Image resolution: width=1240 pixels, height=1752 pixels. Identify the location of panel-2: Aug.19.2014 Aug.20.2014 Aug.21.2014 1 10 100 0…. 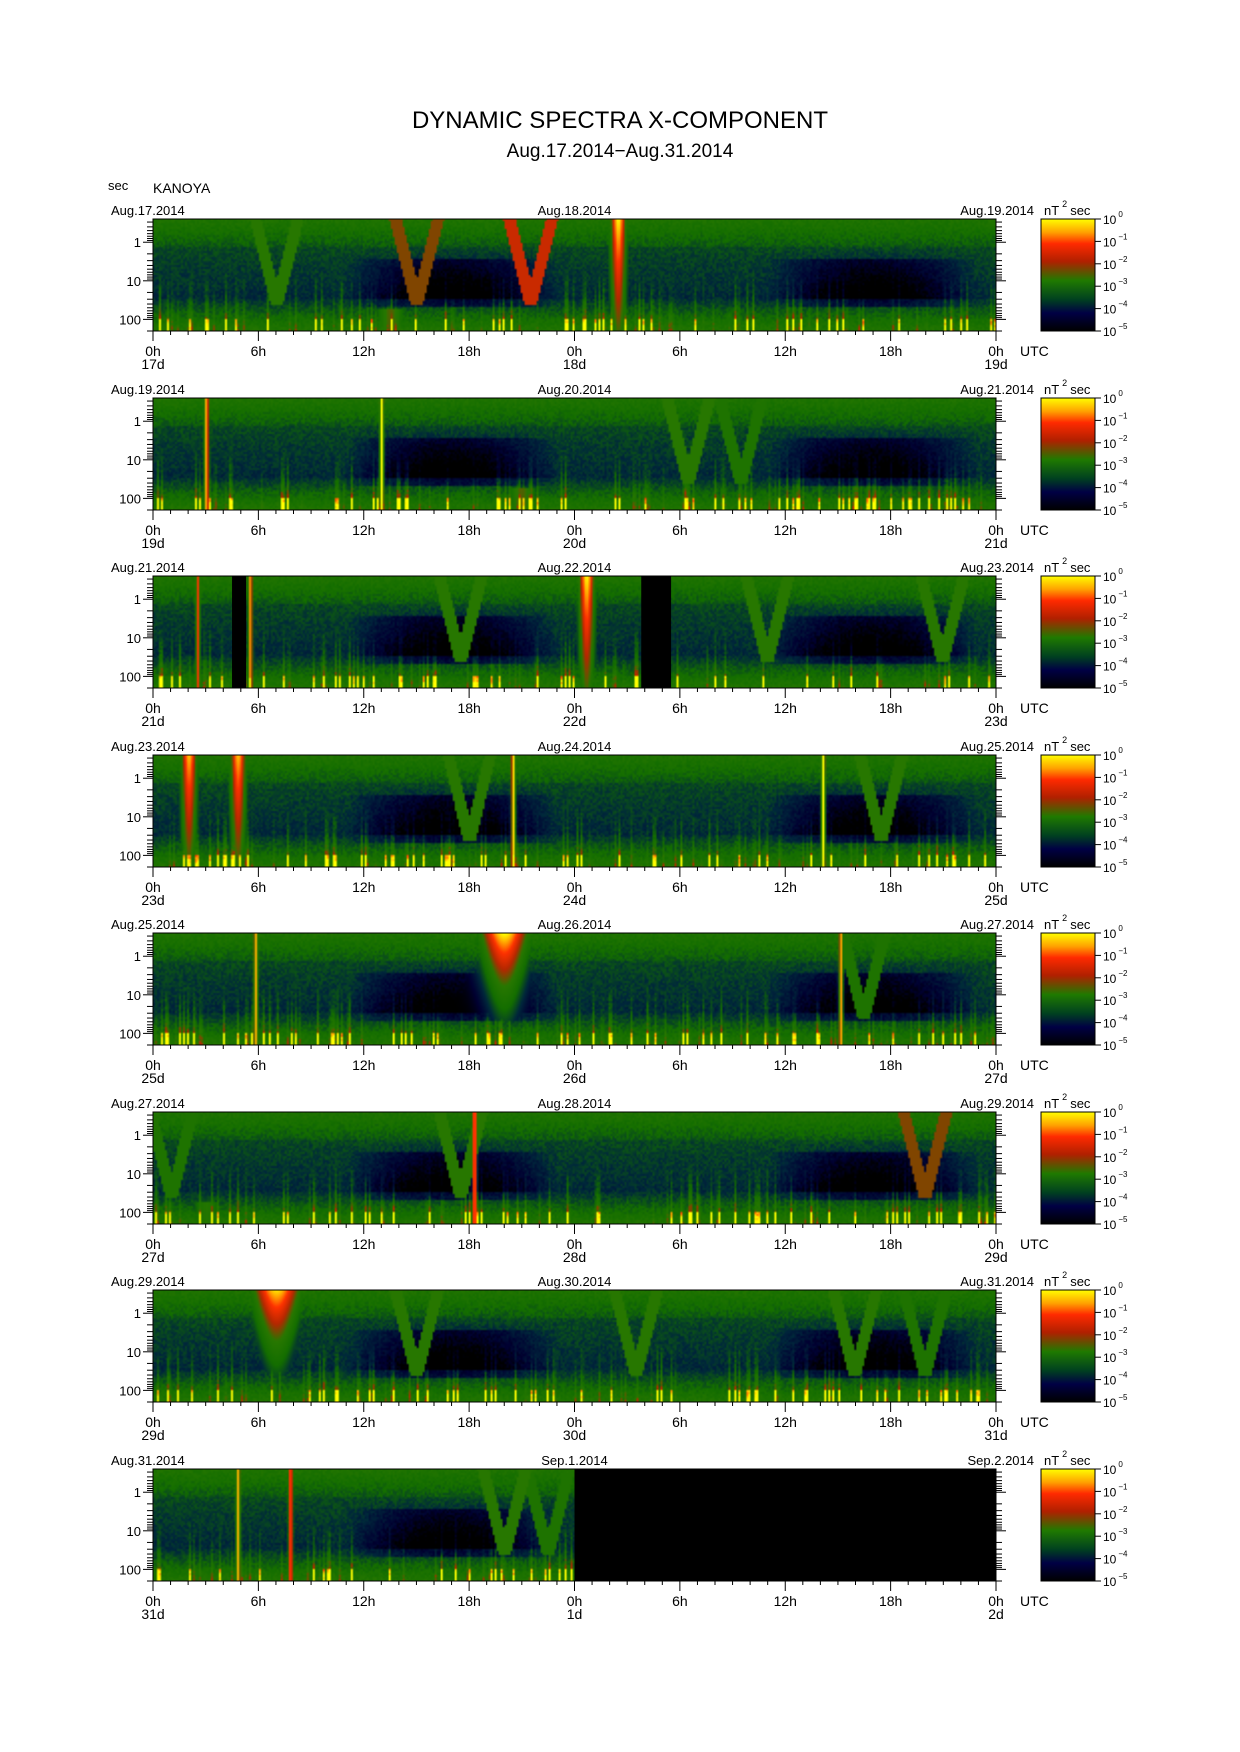
(619, 464).